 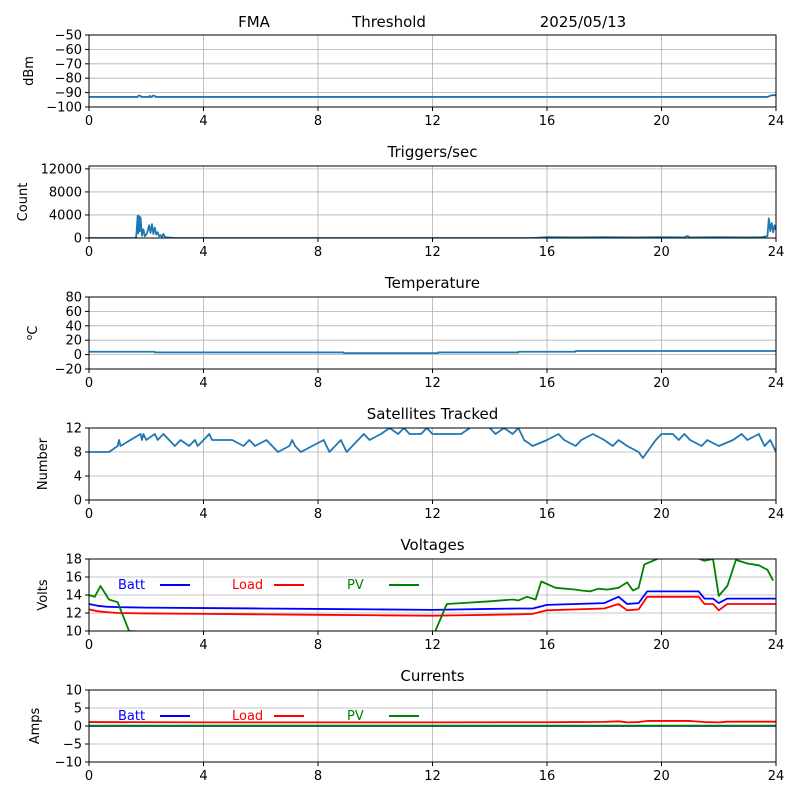 I want to click on y-tick-label: −70, so click(x=68, y=64).